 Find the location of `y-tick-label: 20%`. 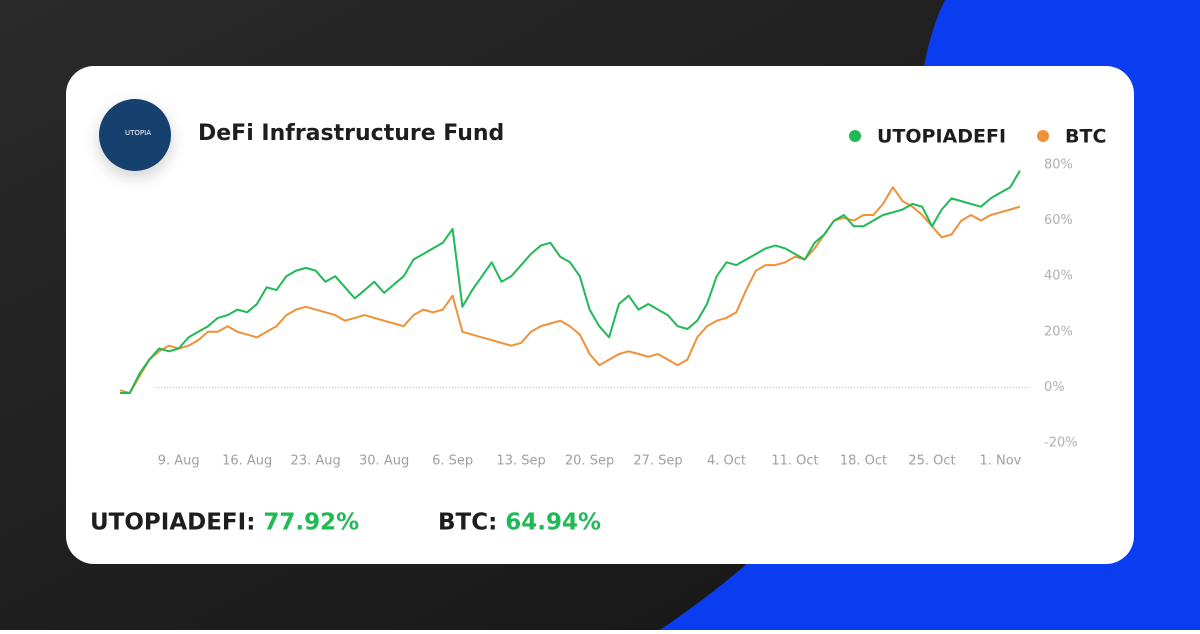

y-tick-label: 20% is located at coordinates (1058, 331).